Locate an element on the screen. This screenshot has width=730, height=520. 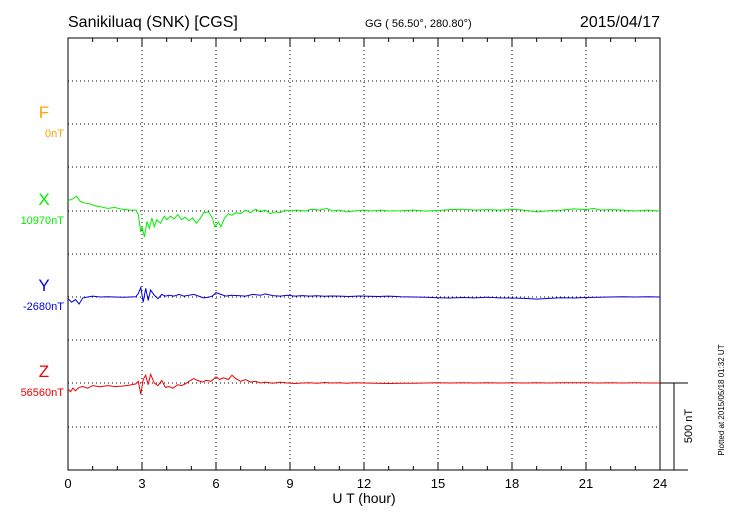
x-tick-label: 21 is located at coordinates (586, 483).